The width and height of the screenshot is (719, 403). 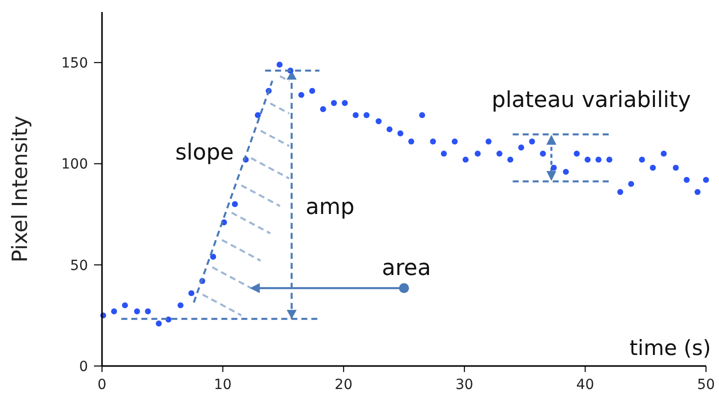 I want to click on y-axis-title: Pixel Intensity, so click(x=20, y=189).